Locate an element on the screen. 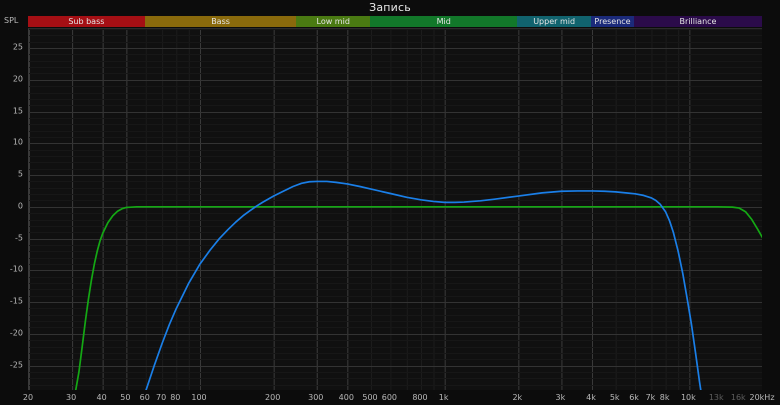 The image size is (780, 405). band-label: Presence is located at coordinates (612, 21).